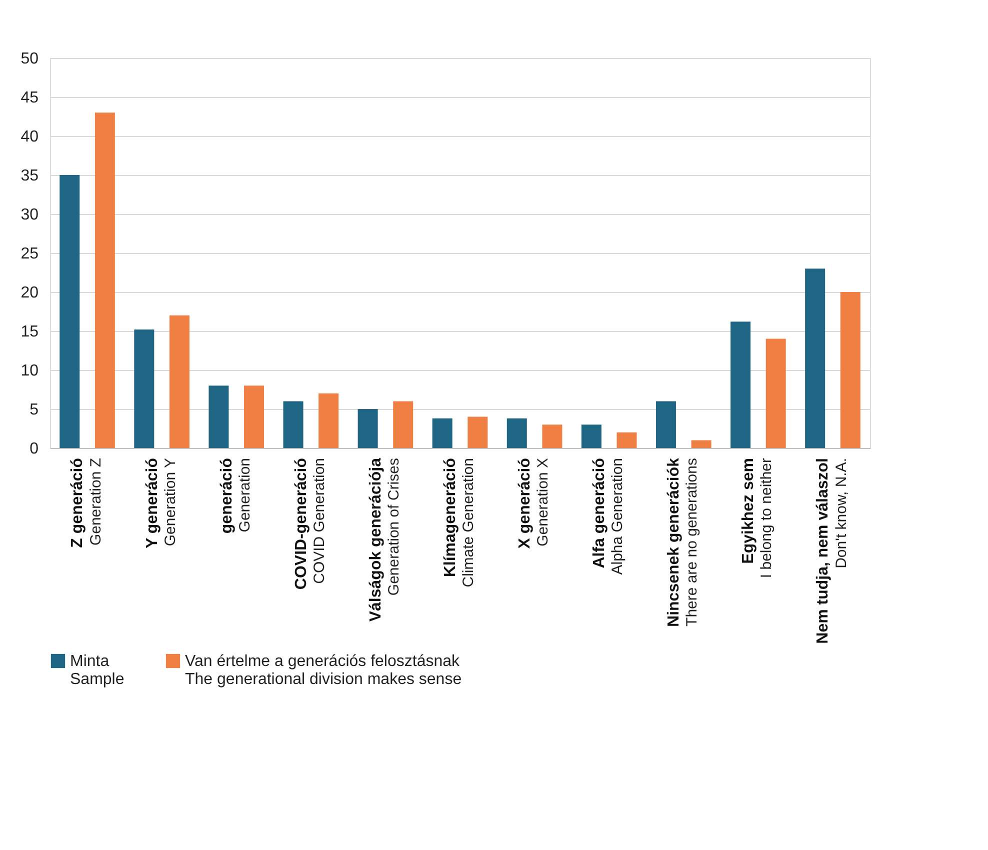 This screenshot has width=988, height=850. What do you see at coordinates (385, 540) in the screenshot?
I see `category-label: Válságok generációja Generation of Crises` at bounding box center [385, 540].